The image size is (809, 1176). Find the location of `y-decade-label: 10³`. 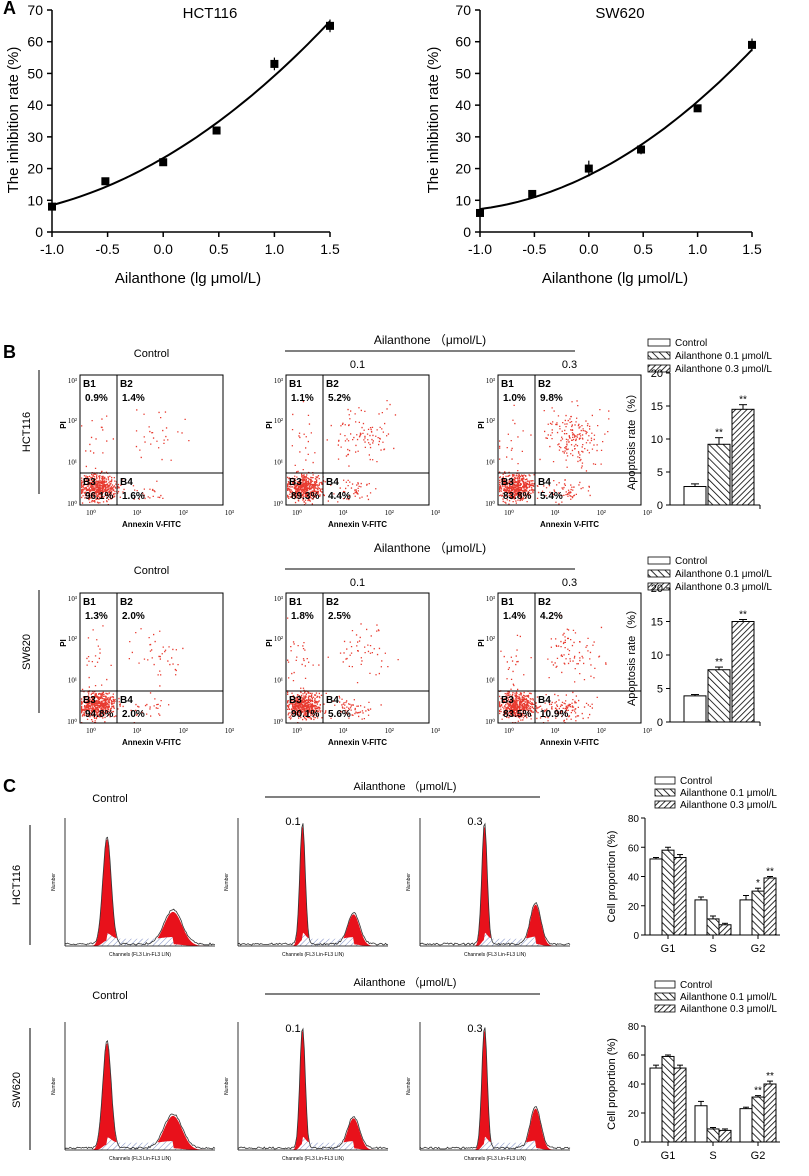

y-decade-label: 10³ is located at coordinates (278, 381).